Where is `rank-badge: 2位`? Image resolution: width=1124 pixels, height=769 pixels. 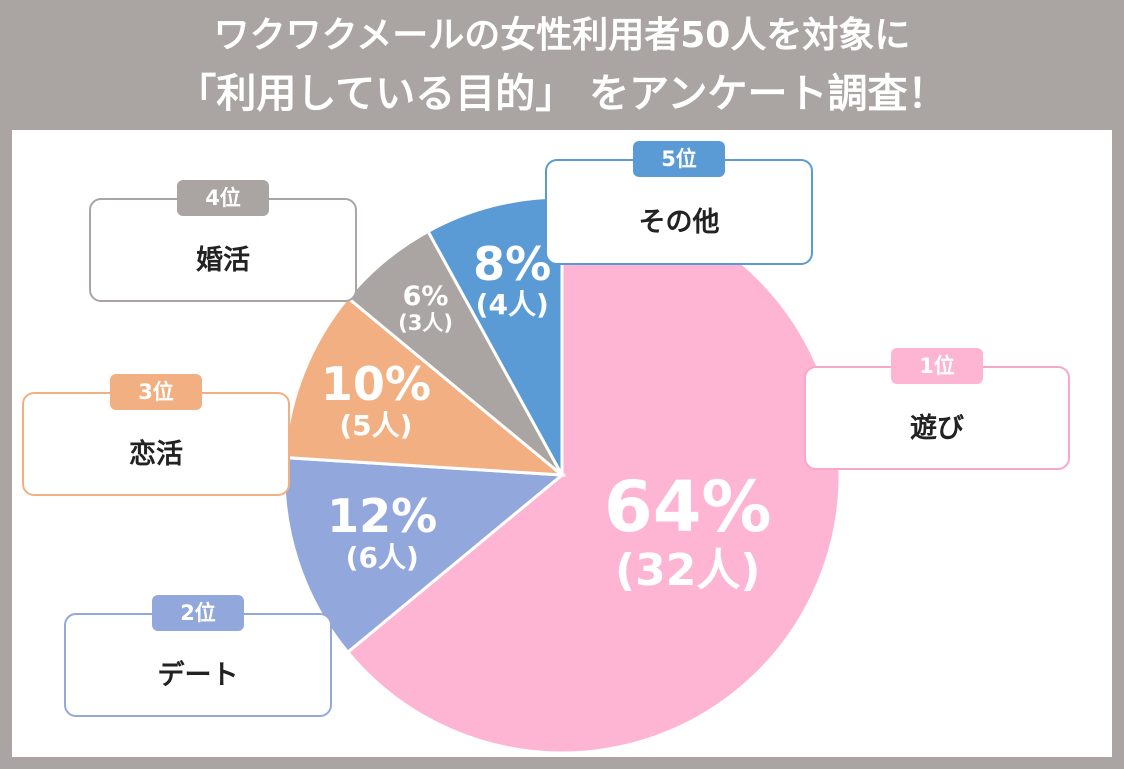 rank-badge: 2位 is located at coordinates (198, 613).